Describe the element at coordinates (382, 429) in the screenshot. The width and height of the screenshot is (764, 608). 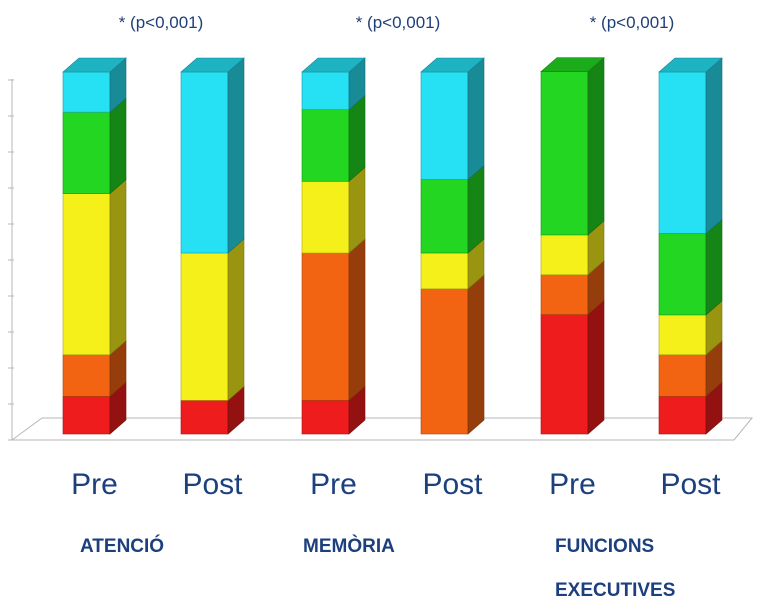
I see `chart-floor` at that location.